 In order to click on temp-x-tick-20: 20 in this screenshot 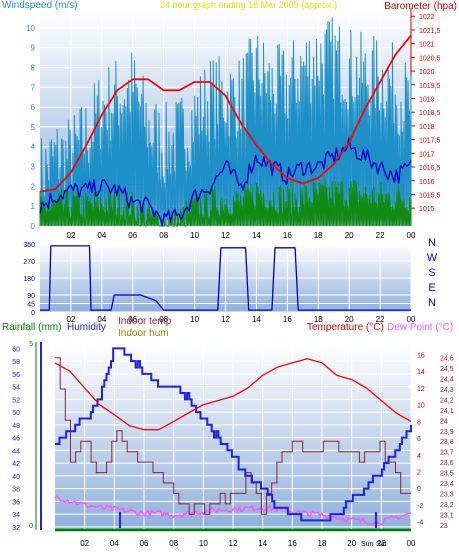, I will do `click(351, 543)`.